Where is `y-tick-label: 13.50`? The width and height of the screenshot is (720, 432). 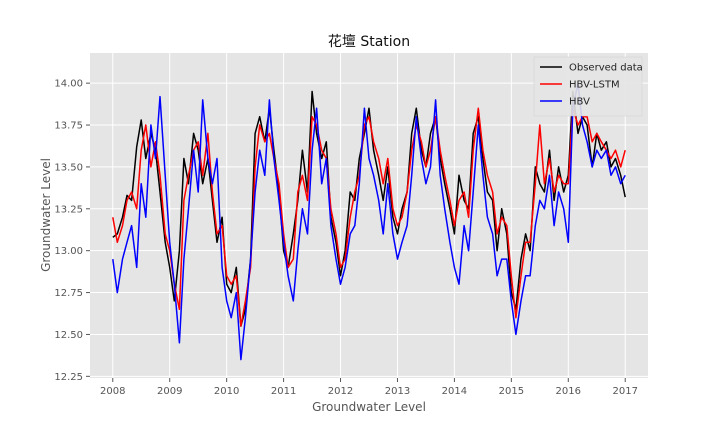 y-tick-label: 13.50 is located at coordinates (68, 167).